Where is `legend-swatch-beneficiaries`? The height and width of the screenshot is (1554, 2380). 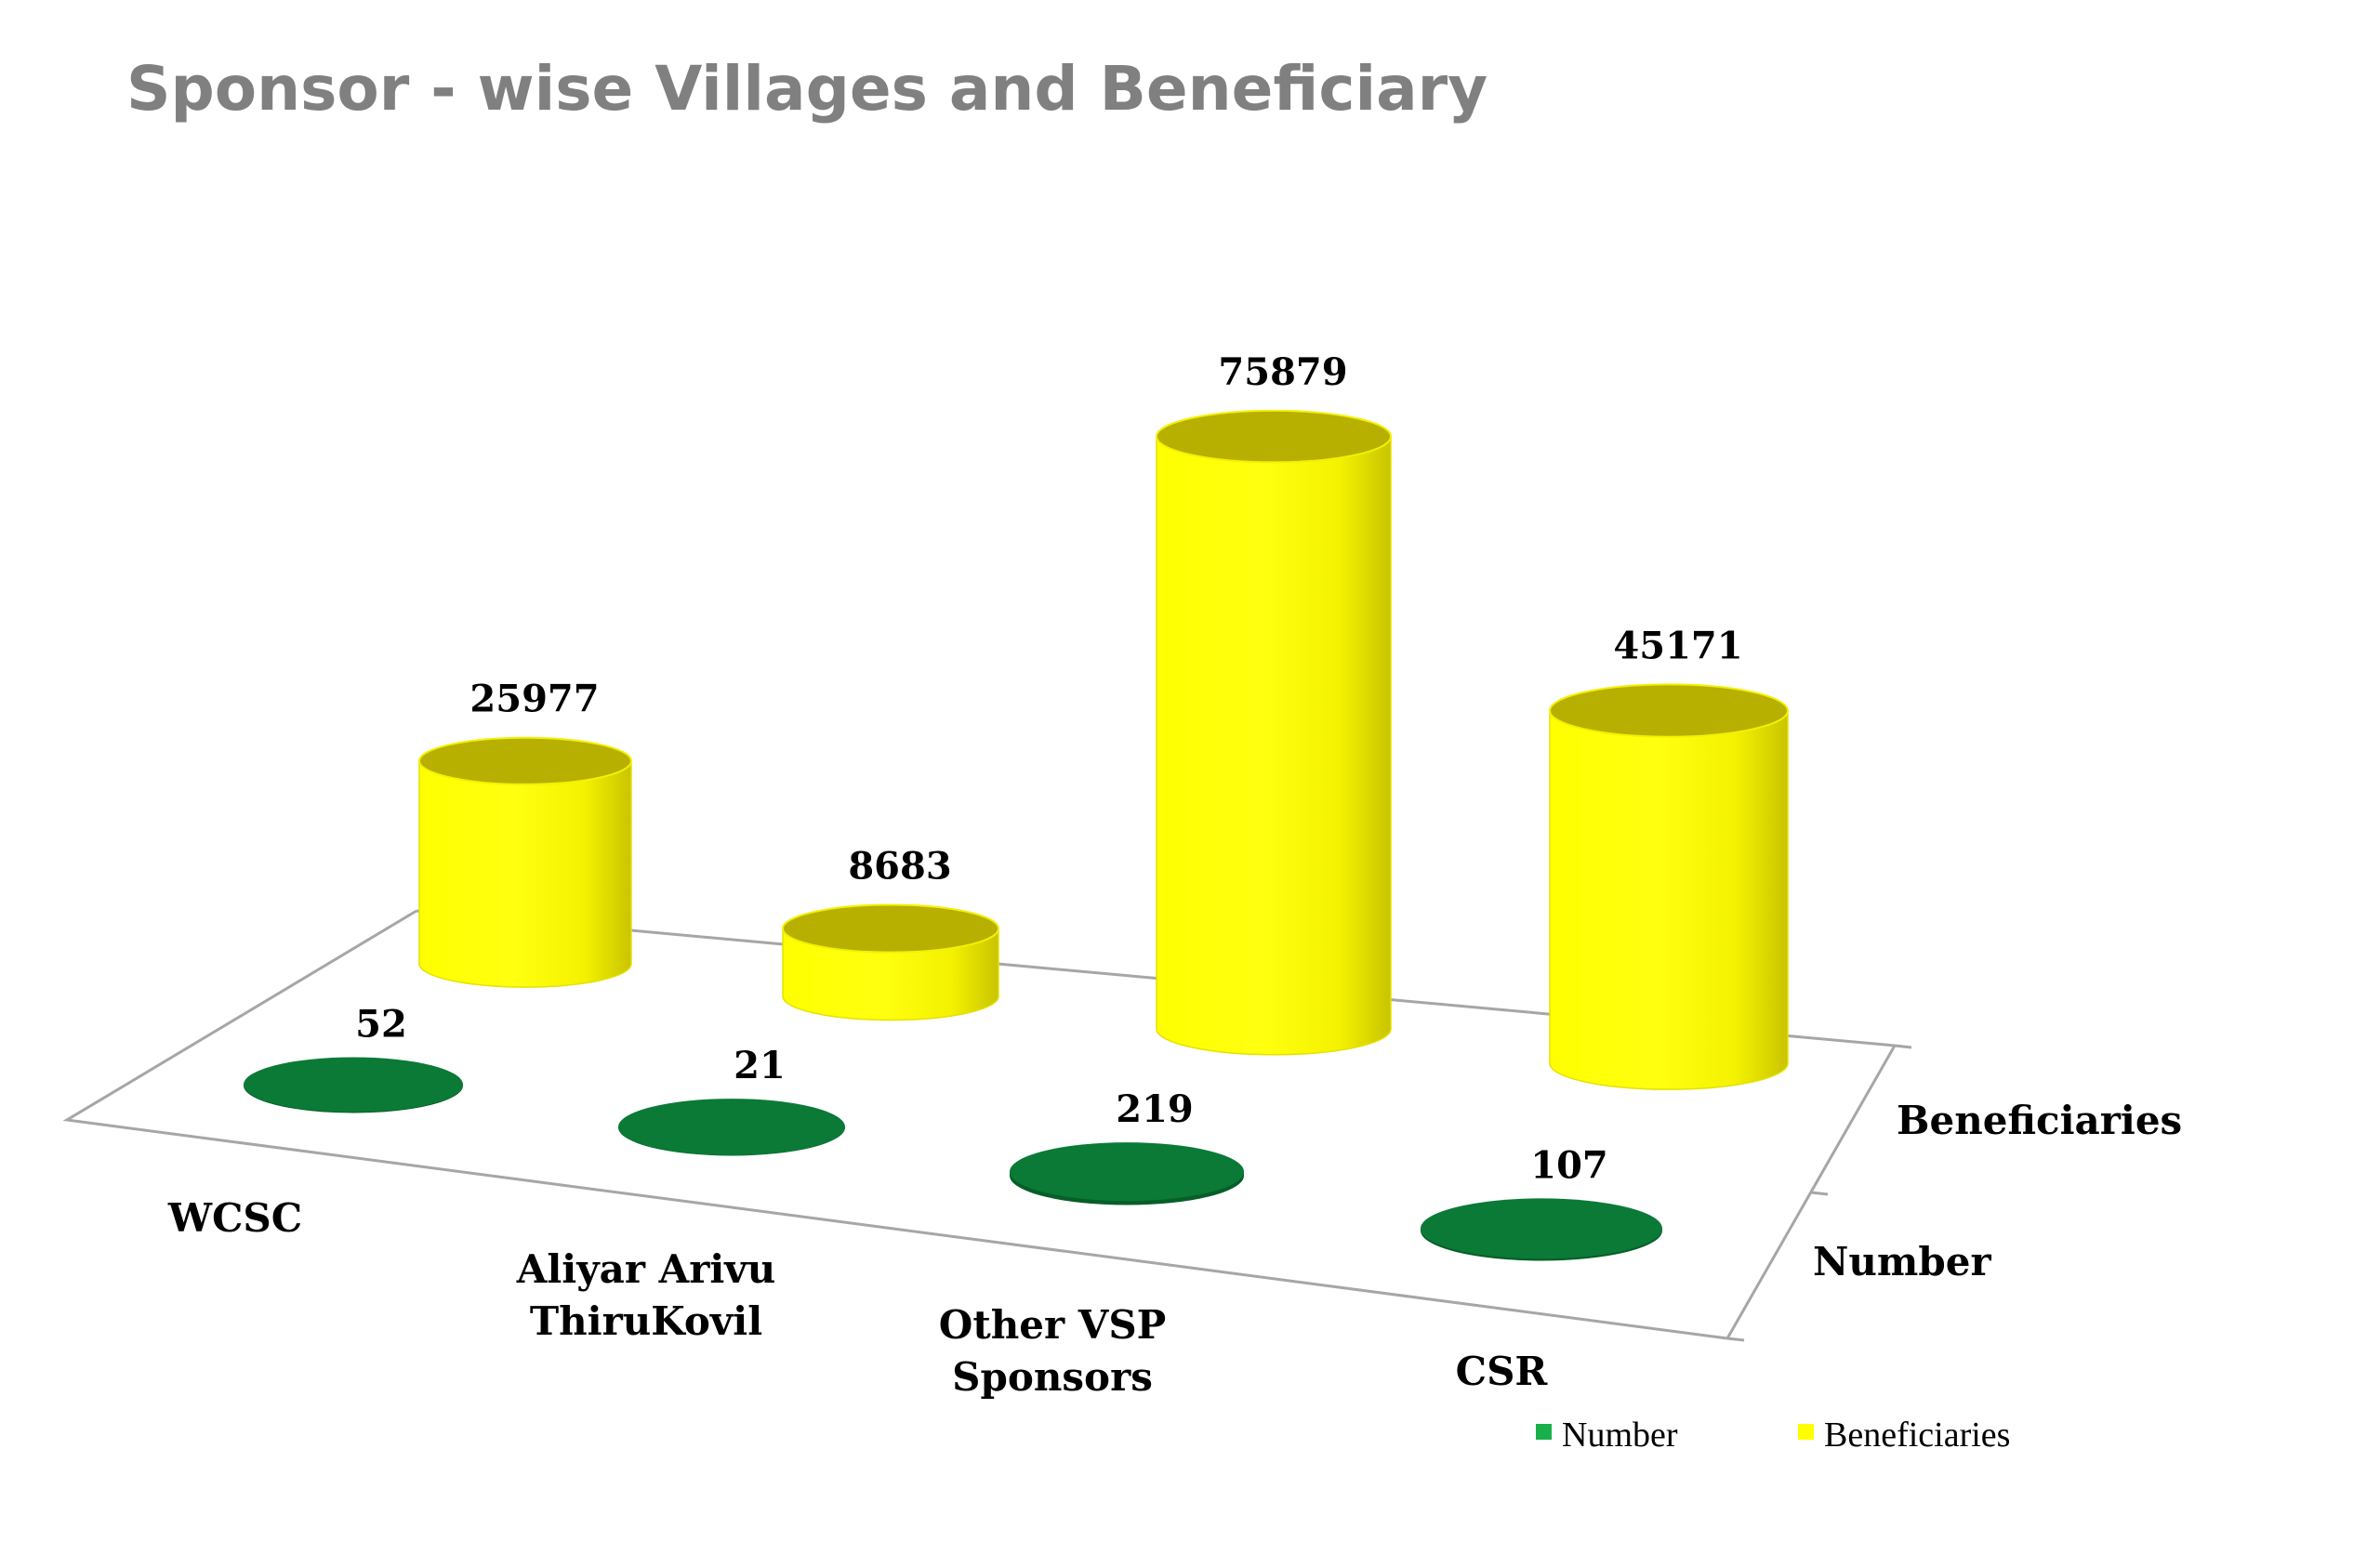
legend-swatch-beneficiaries is located at coordinates (1806, 1432).